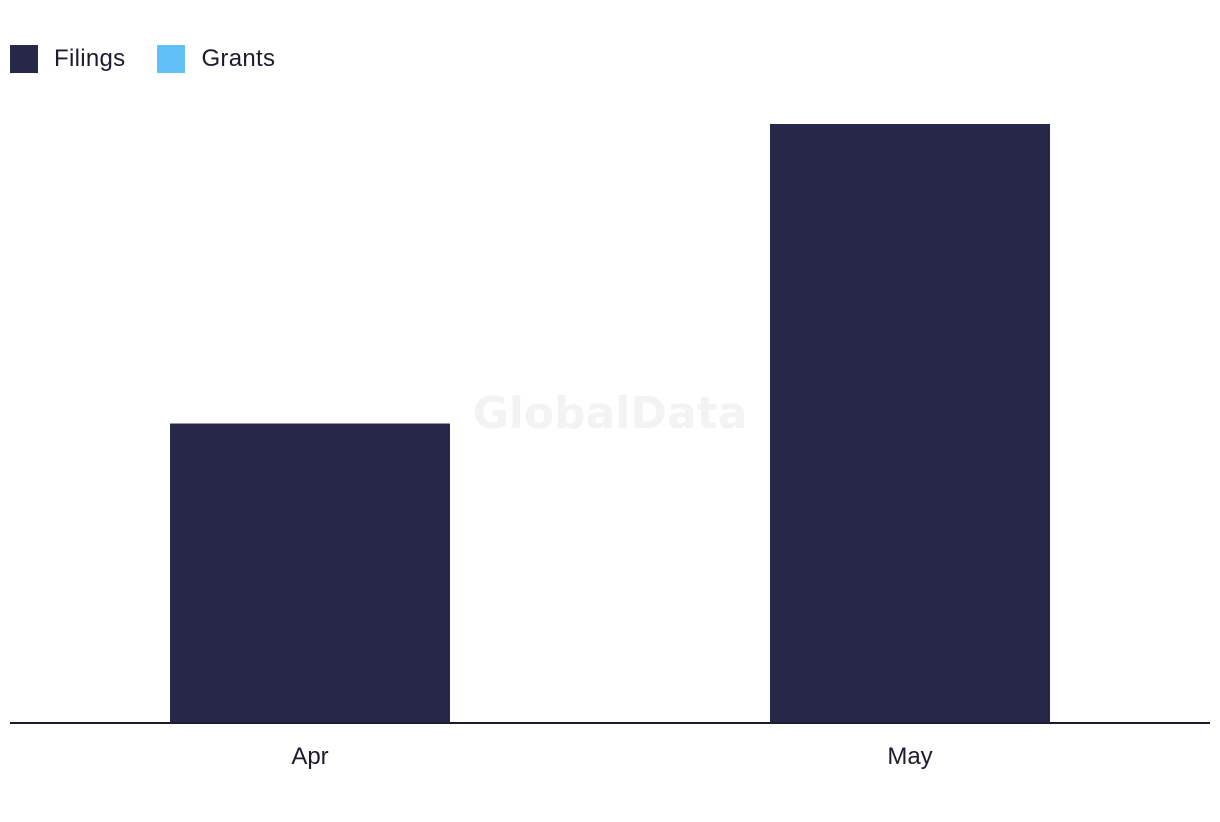 The height and width of the screenshot is (822, 1220). Describe the element at coordinates (24, 59) in the screenshot. I see `legend-swatch-filings` at that location.